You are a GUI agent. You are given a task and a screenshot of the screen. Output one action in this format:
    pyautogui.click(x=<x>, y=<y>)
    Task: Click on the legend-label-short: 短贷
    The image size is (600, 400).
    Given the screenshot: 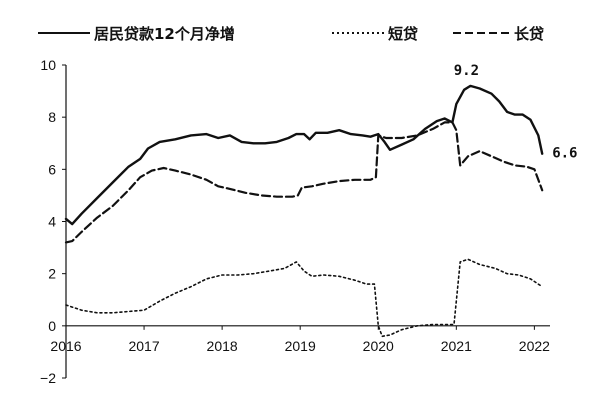 What is the action you would take?
    pyautogui.click(x=403, y=34)
    